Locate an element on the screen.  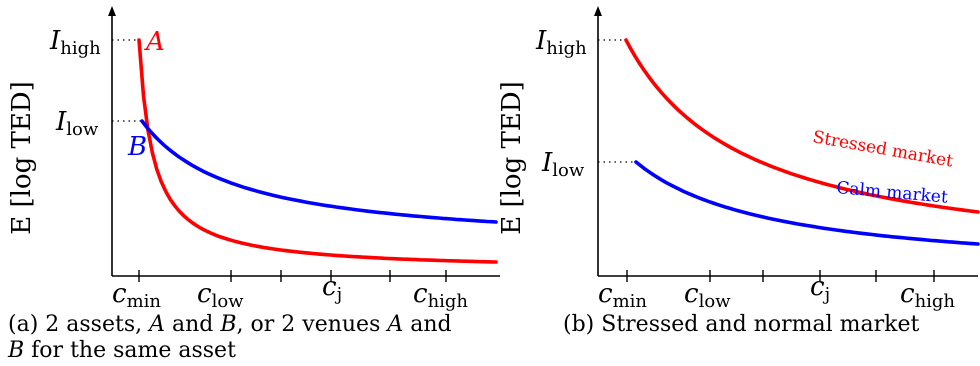
panel-b-xtick-low: clow is located at coordinates (707, 295).